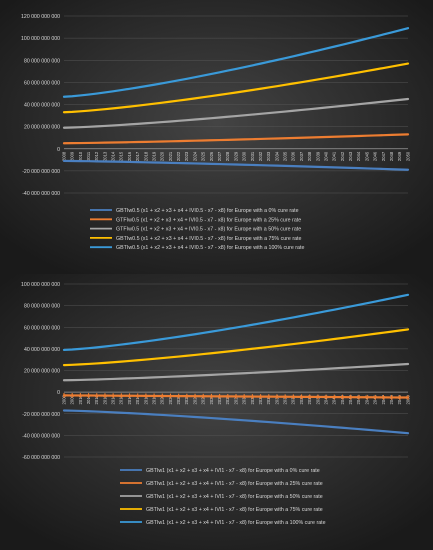 The height and width of the screenshot is (550, 433). Describe the element at coordinates (285, 399) in the screenshot. I see `x-tick-label: 2035` at that location.